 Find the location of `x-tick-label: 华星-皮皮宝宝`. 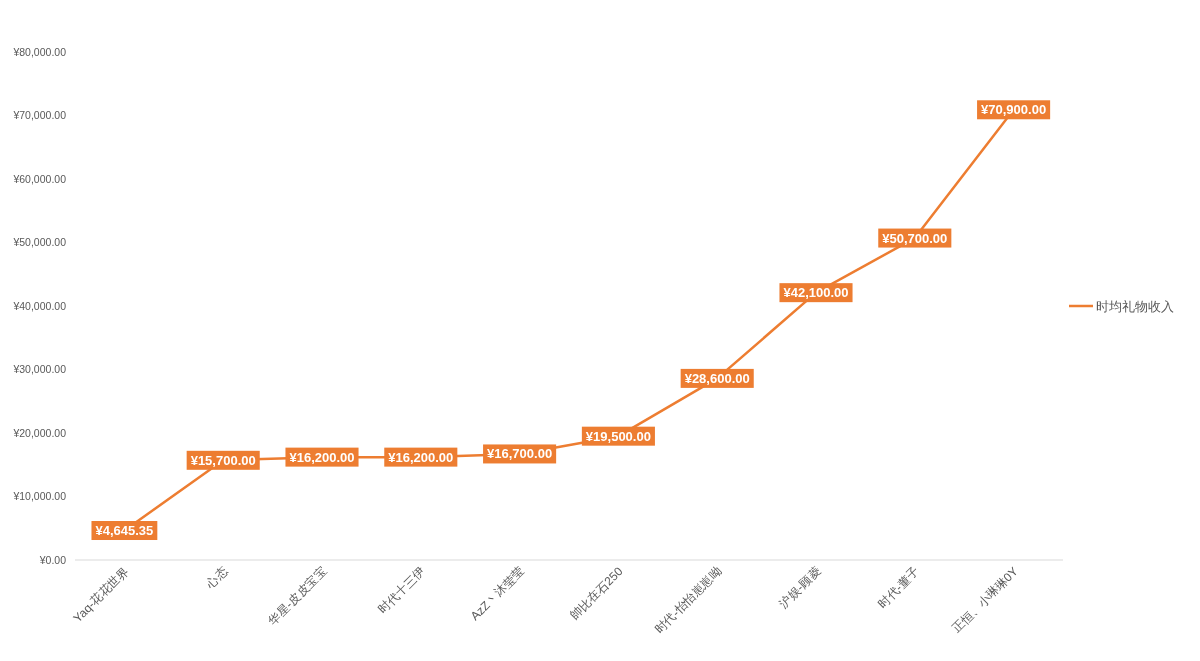

x-tick-label: 华星-皮皮宝宝 is located at coordinates (297, 596).